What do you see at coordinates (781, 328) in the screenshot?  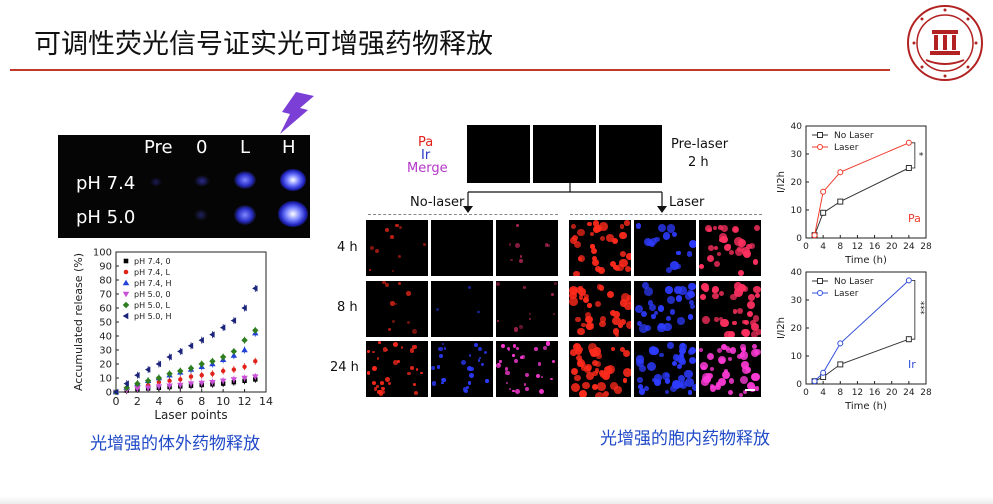 I see `y-axis-label: I/I2h` at bounding box center [781, 328].